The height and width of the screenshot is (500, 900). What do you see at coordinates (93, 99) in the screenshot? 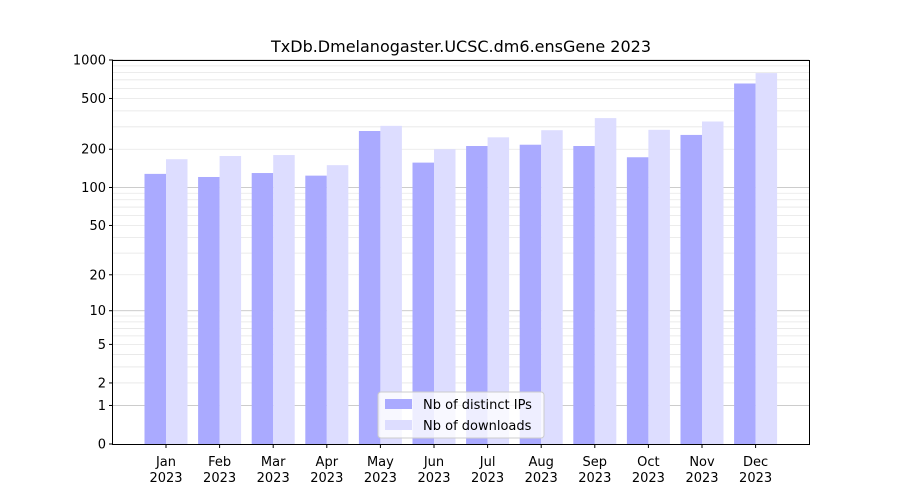
I see `y-tick-label: 500` at bounding box center [93, 99].